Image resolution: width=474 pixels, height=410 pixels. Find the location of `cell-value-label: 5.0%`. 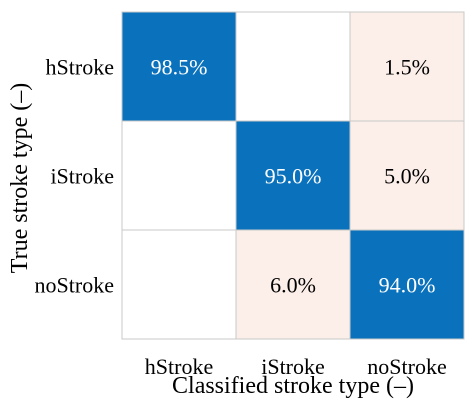

cell-value-label: 5.0% is located at coordinates (407, 176).